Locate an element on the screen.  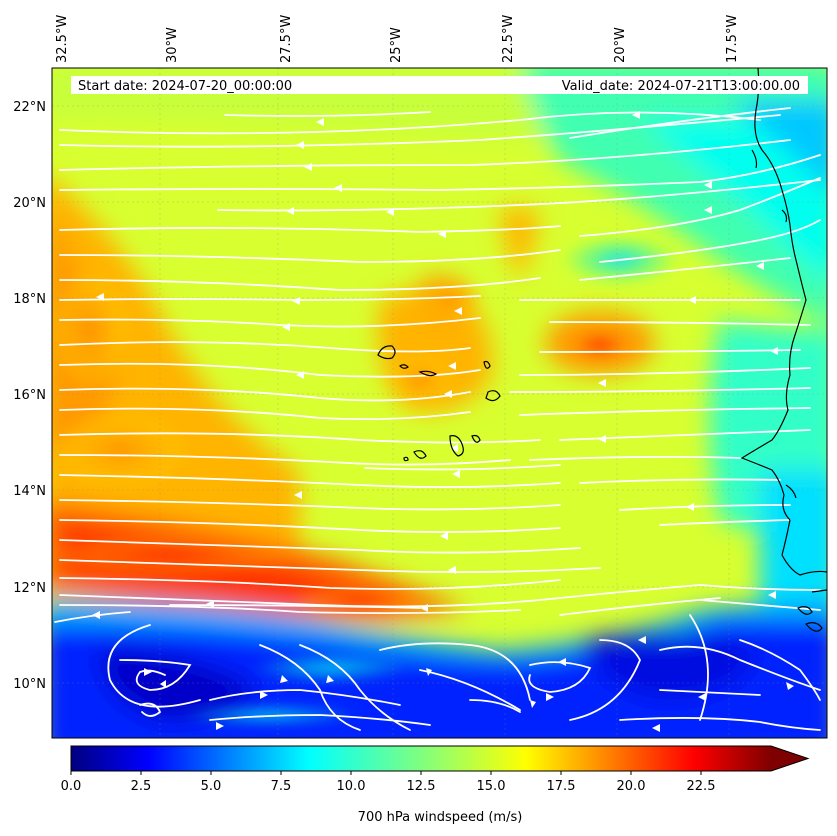
colorbar-label: 700 hPa windspeed (m/s) is located at coordinates (440, 817).